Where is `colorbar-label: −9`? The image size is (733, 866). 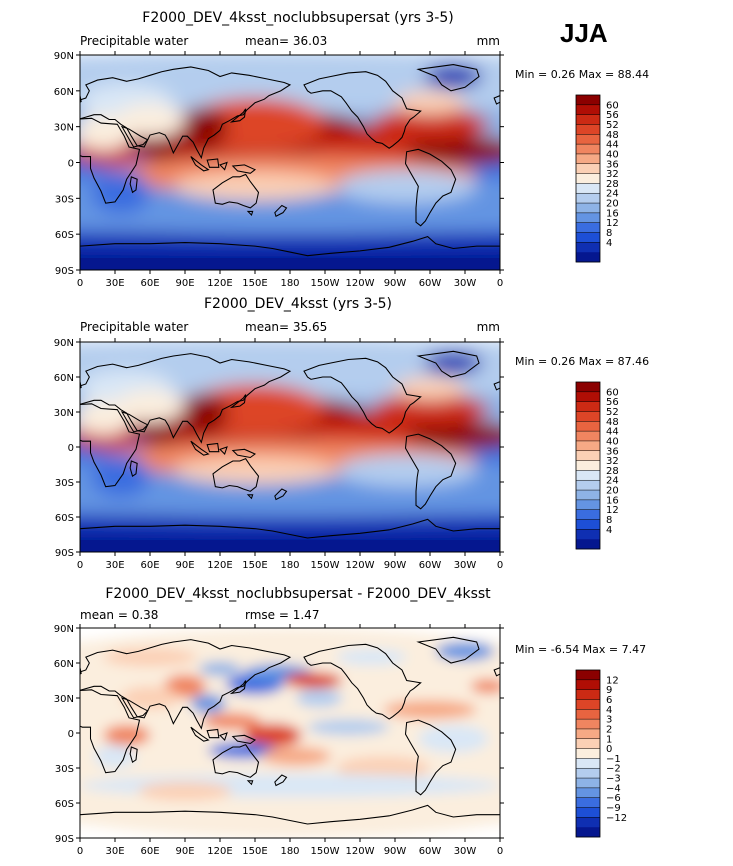
colorbar-label: −9 is located at coordinates (613, 808).